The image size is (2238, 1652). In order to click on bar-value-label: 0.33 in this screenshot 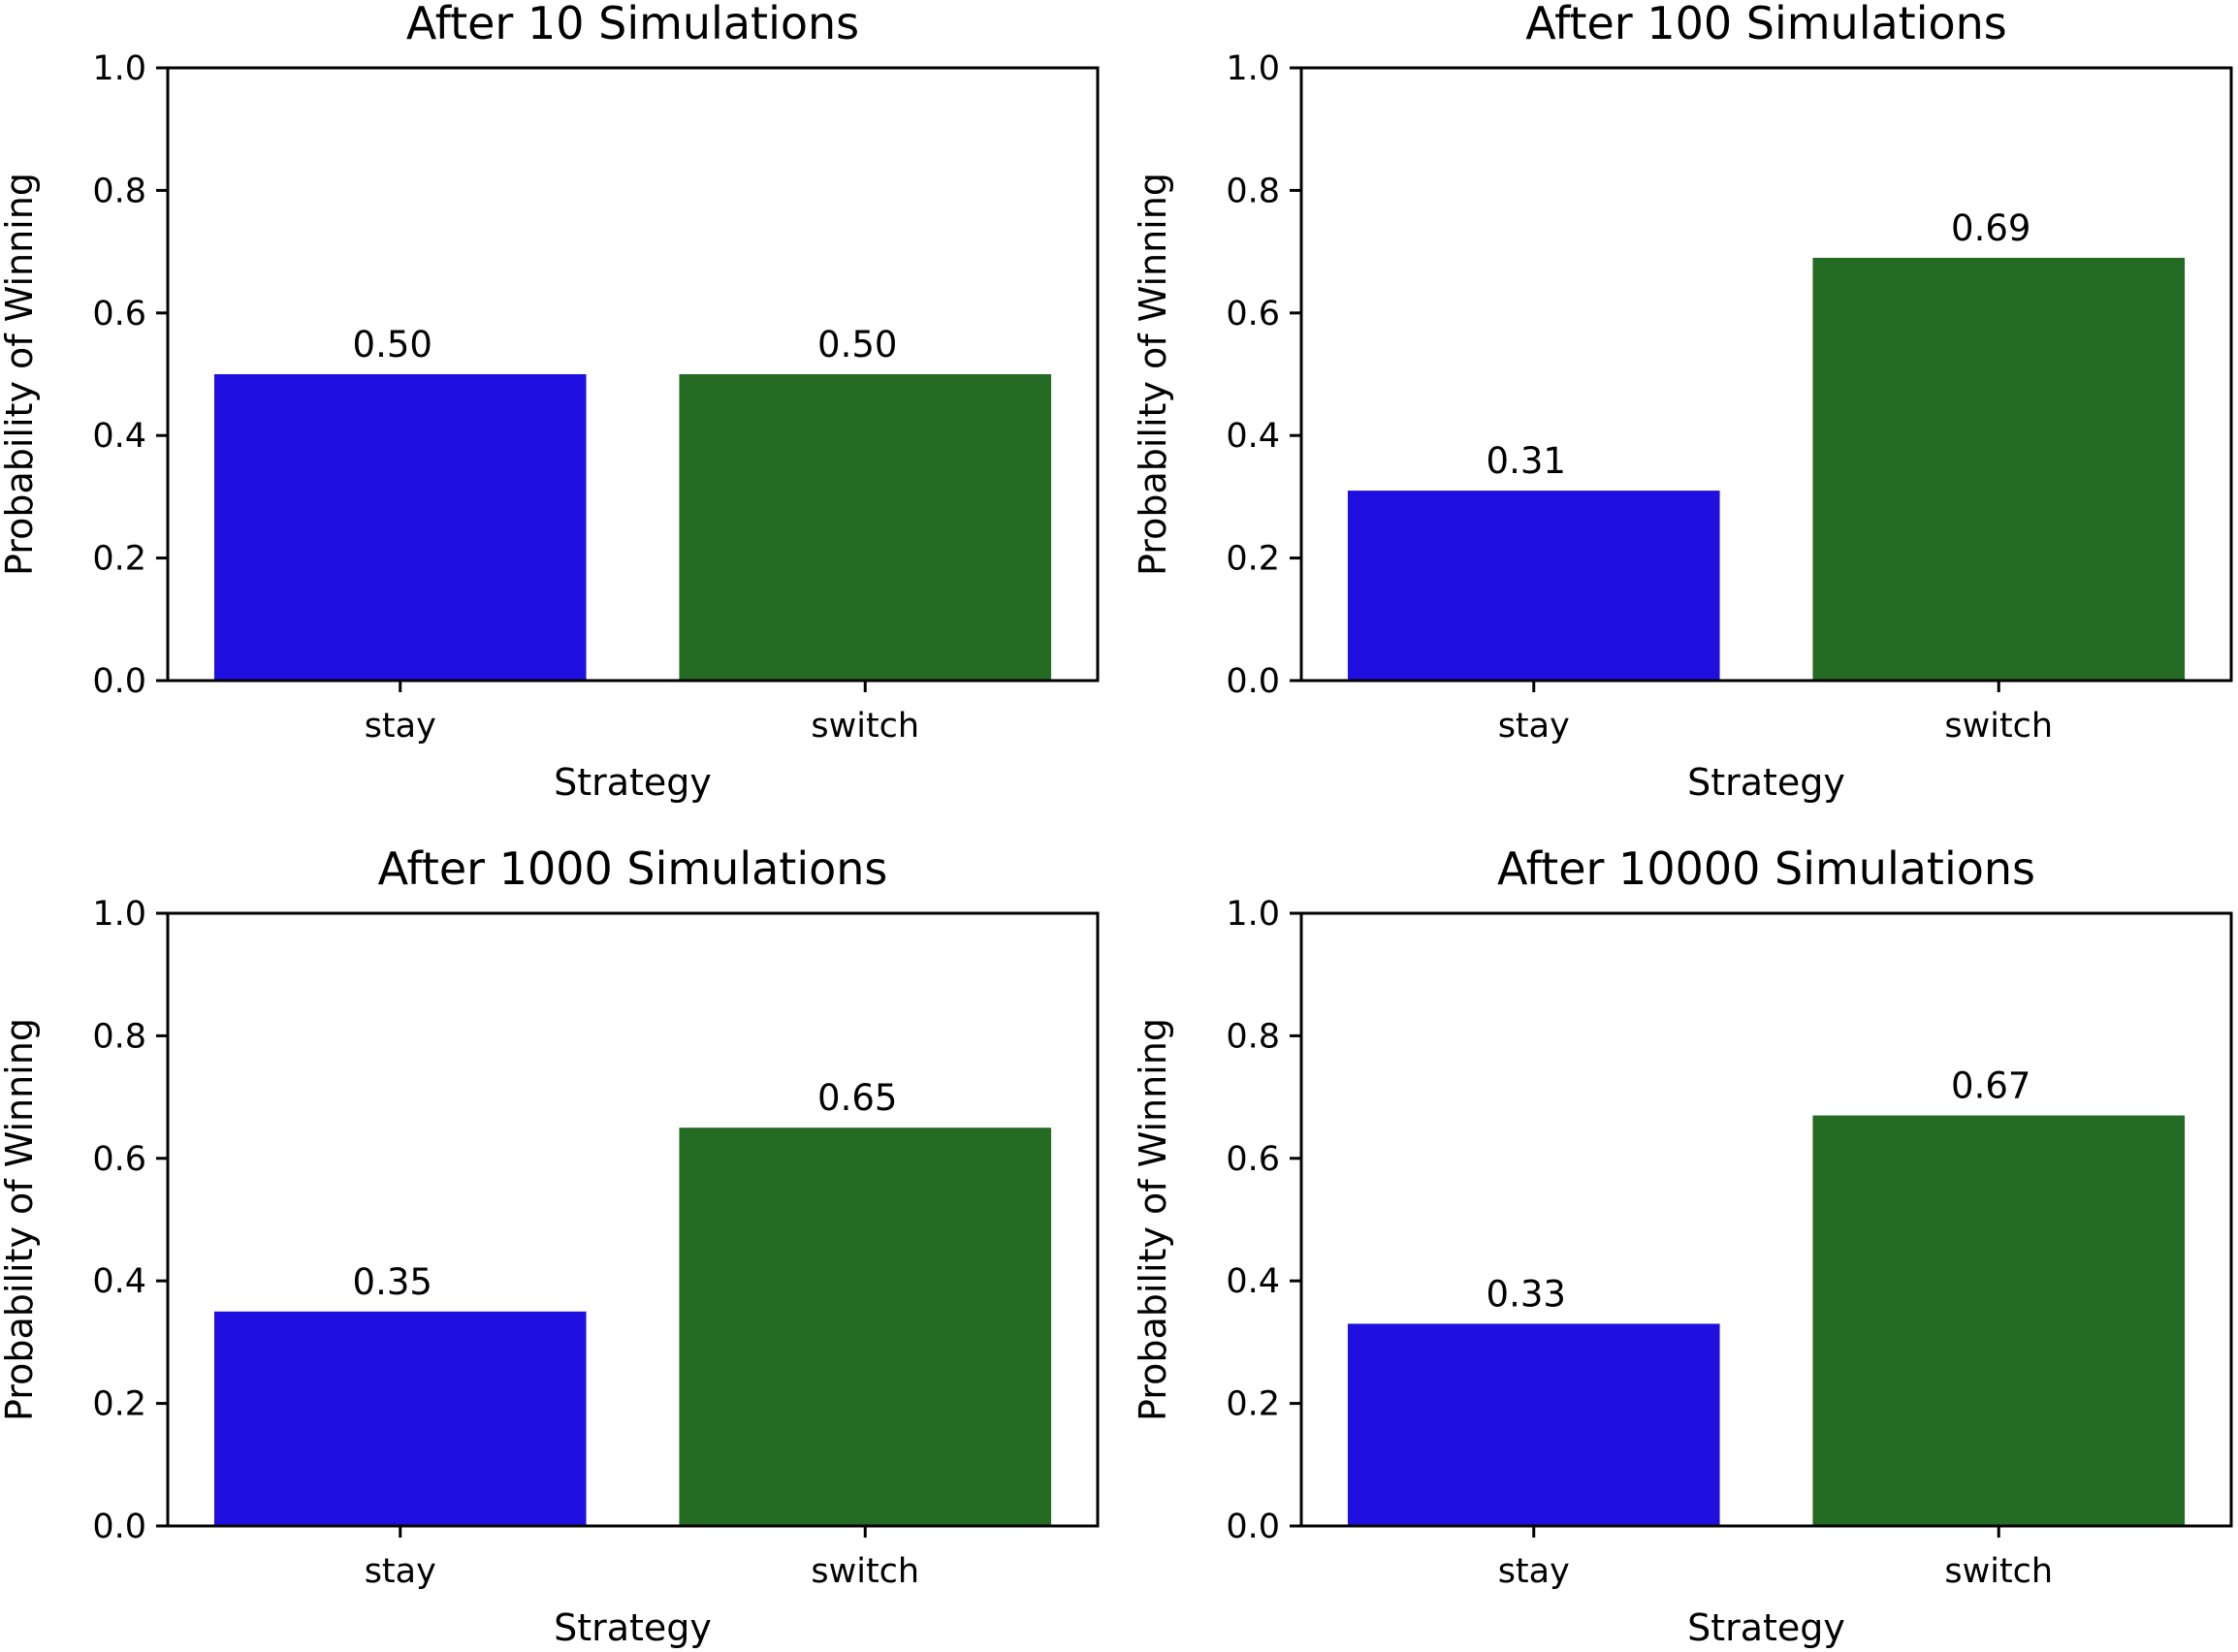, I will do `click(1527, 1294)`.